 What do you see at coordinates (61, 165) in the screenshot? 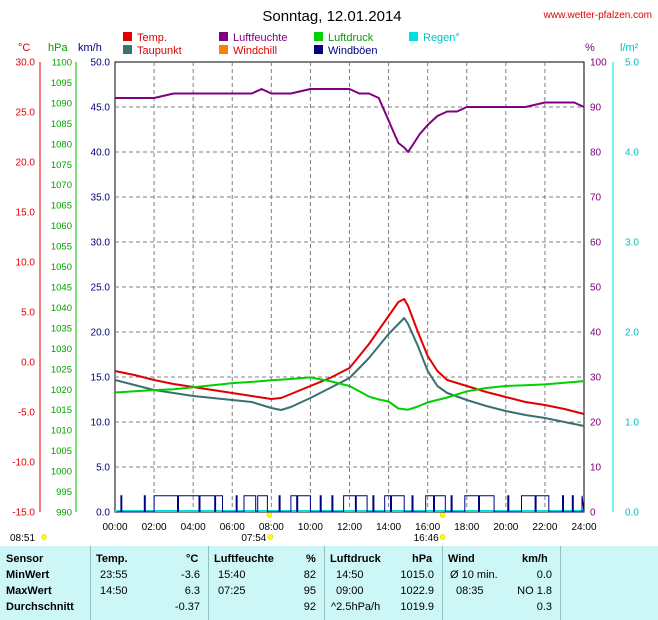
I see `pressure-tick-label: 1075` at bounding box center [61, 165].